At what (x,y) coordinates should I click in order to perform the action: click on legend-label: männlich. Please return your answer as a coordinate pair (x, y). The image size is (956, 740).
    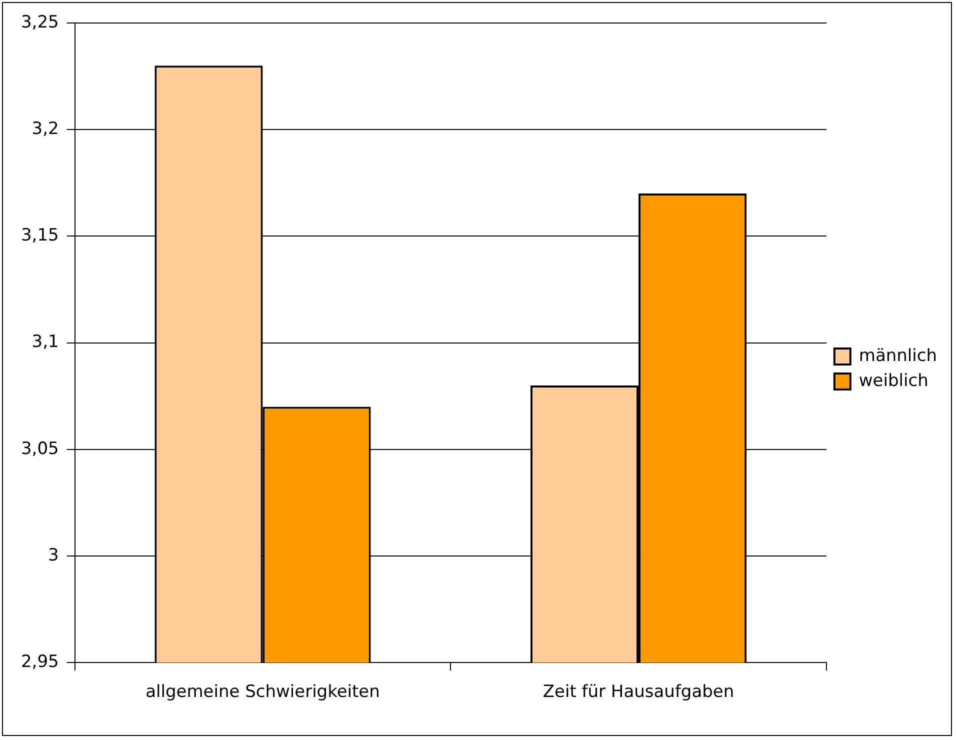
    Looking at the image, I should click on (897, 356).